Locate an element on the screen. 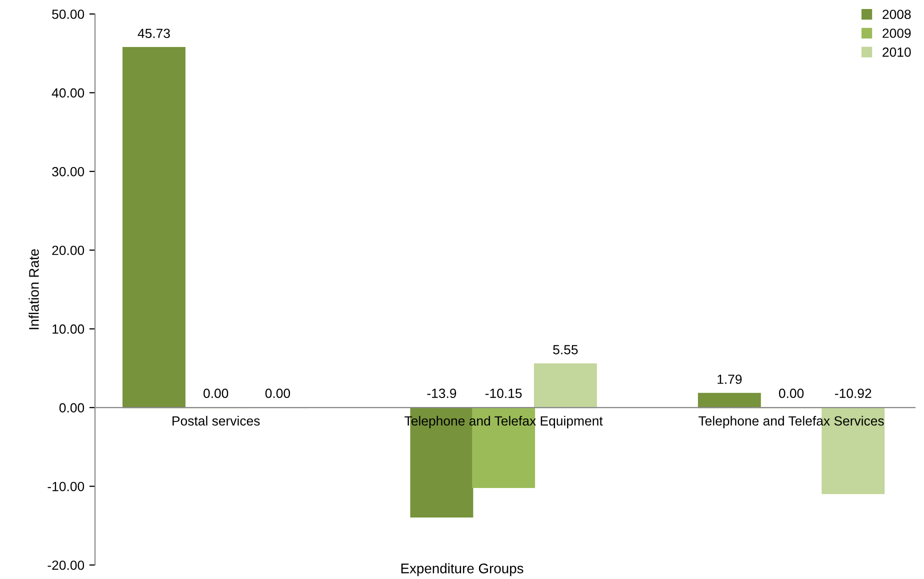 The image size is (924, 579). y-axis-title: Inflation Rate is located at coordinates (33, 289).